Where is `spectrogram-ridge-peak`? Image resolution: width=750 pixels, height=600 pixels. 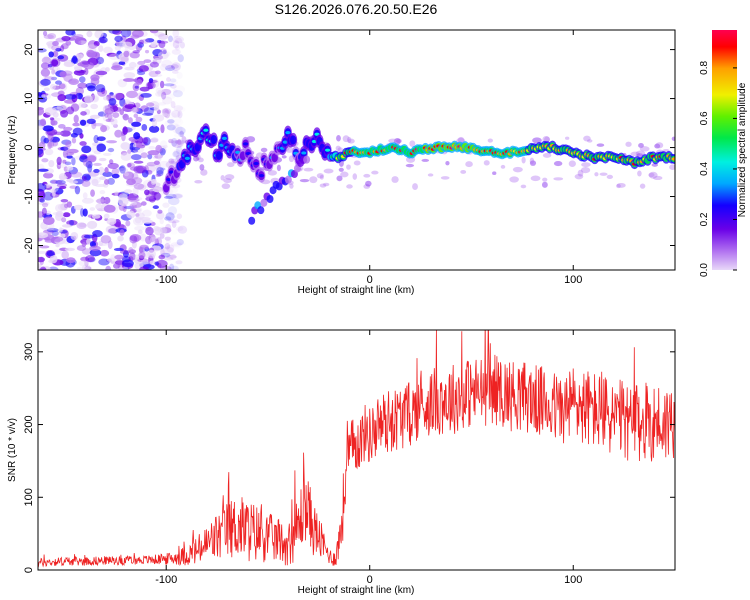 spectrogram-ridge-peak is located at coordinates (285, 142).